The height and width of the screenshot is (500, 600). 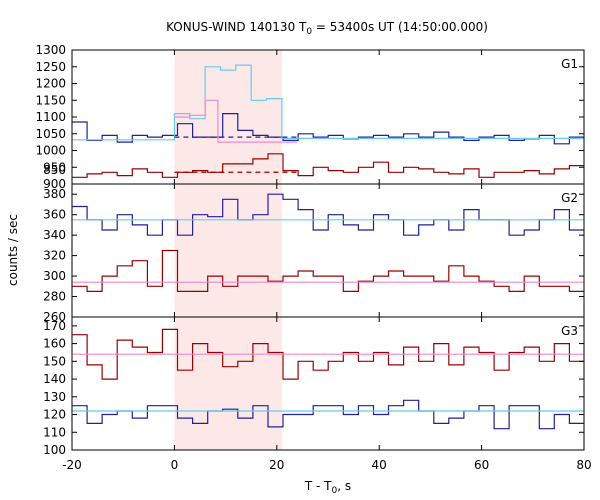 What do you see at coordinates (54, 326) in the screenshot?
I see `panel-g3-y-tick-label: 170` at bounding box center [54, 326].